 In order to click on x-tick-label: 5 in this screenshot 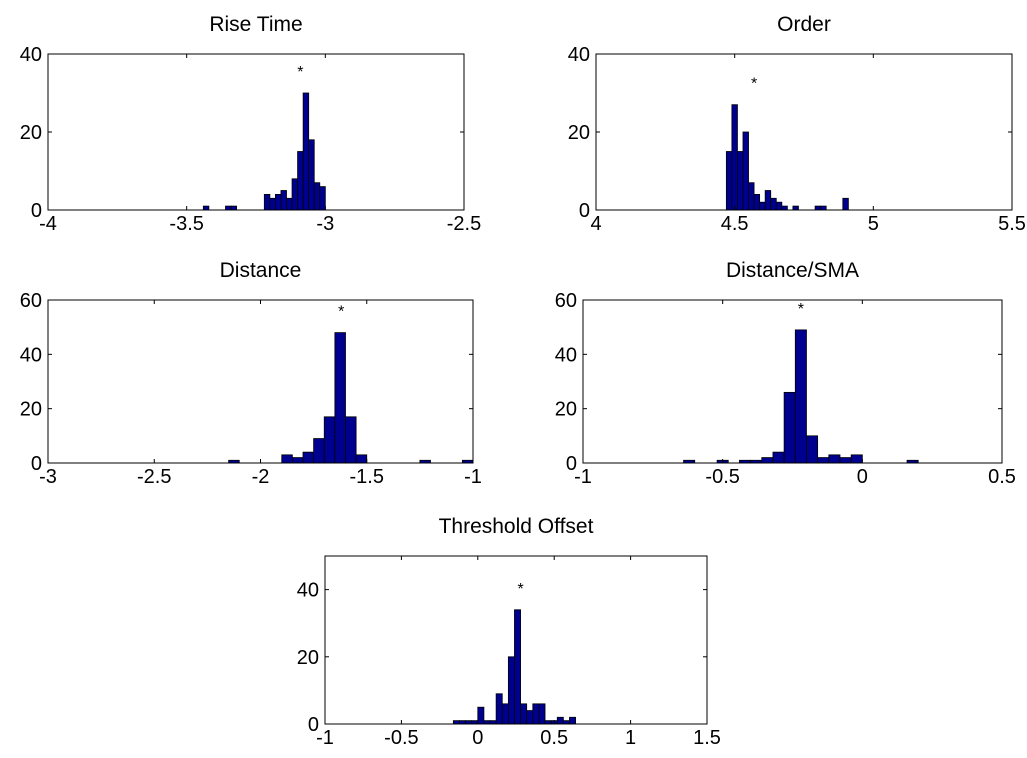, I will do `click(873, 224)`.